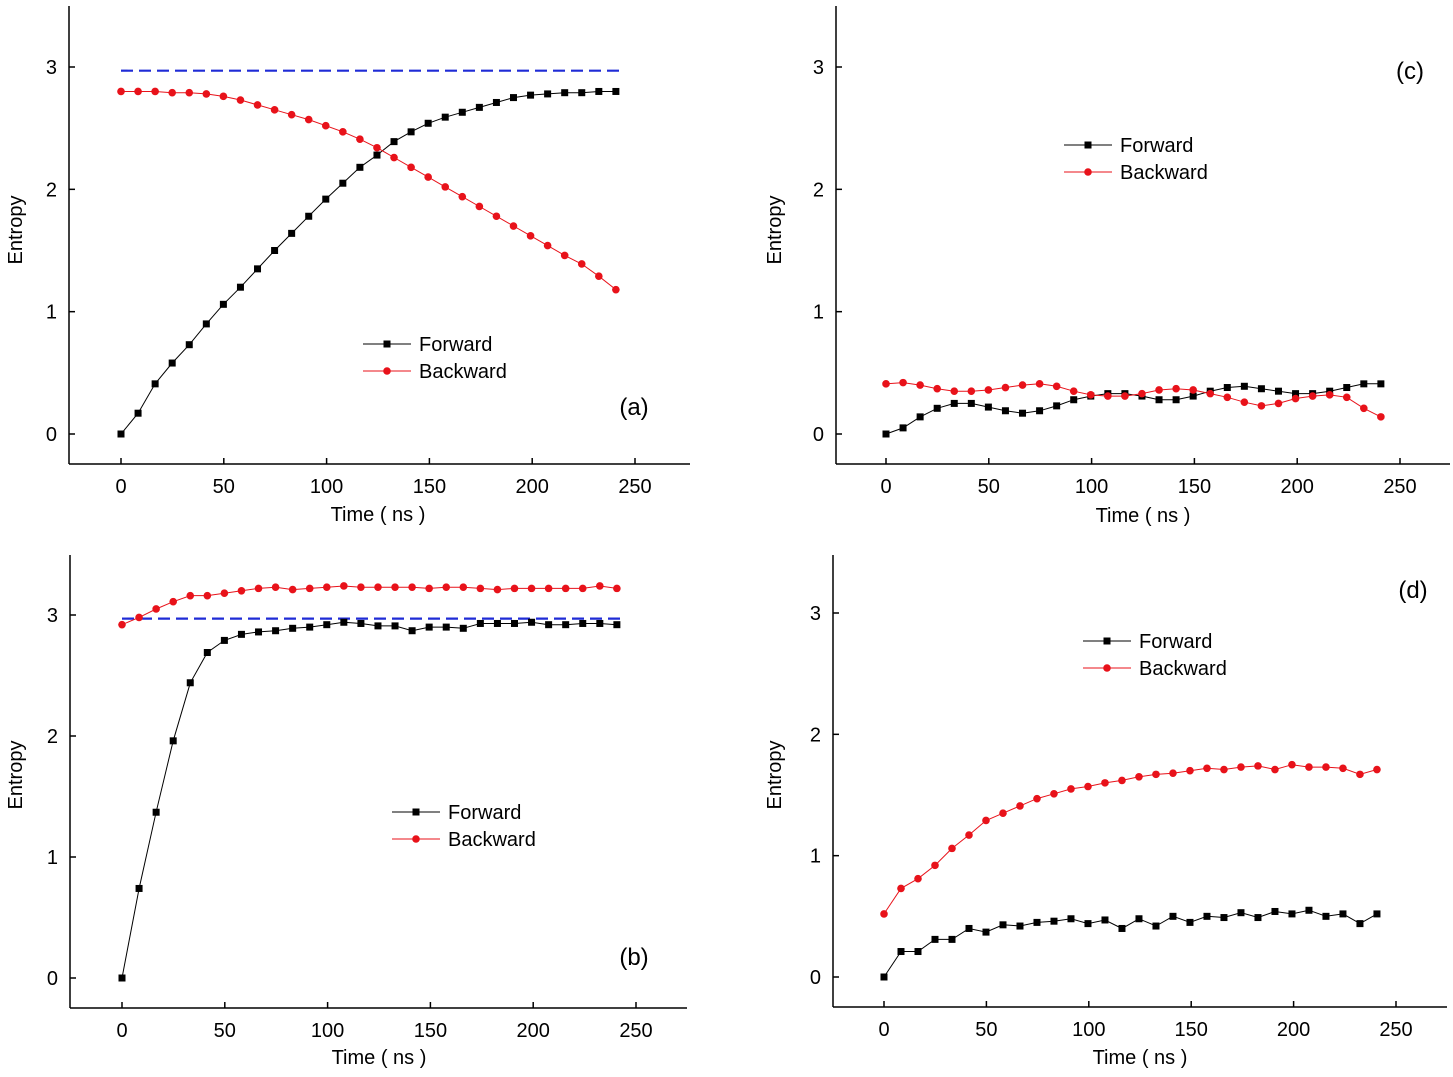  I want to click on legend-label-backward: Backward, so click(1183, 669).